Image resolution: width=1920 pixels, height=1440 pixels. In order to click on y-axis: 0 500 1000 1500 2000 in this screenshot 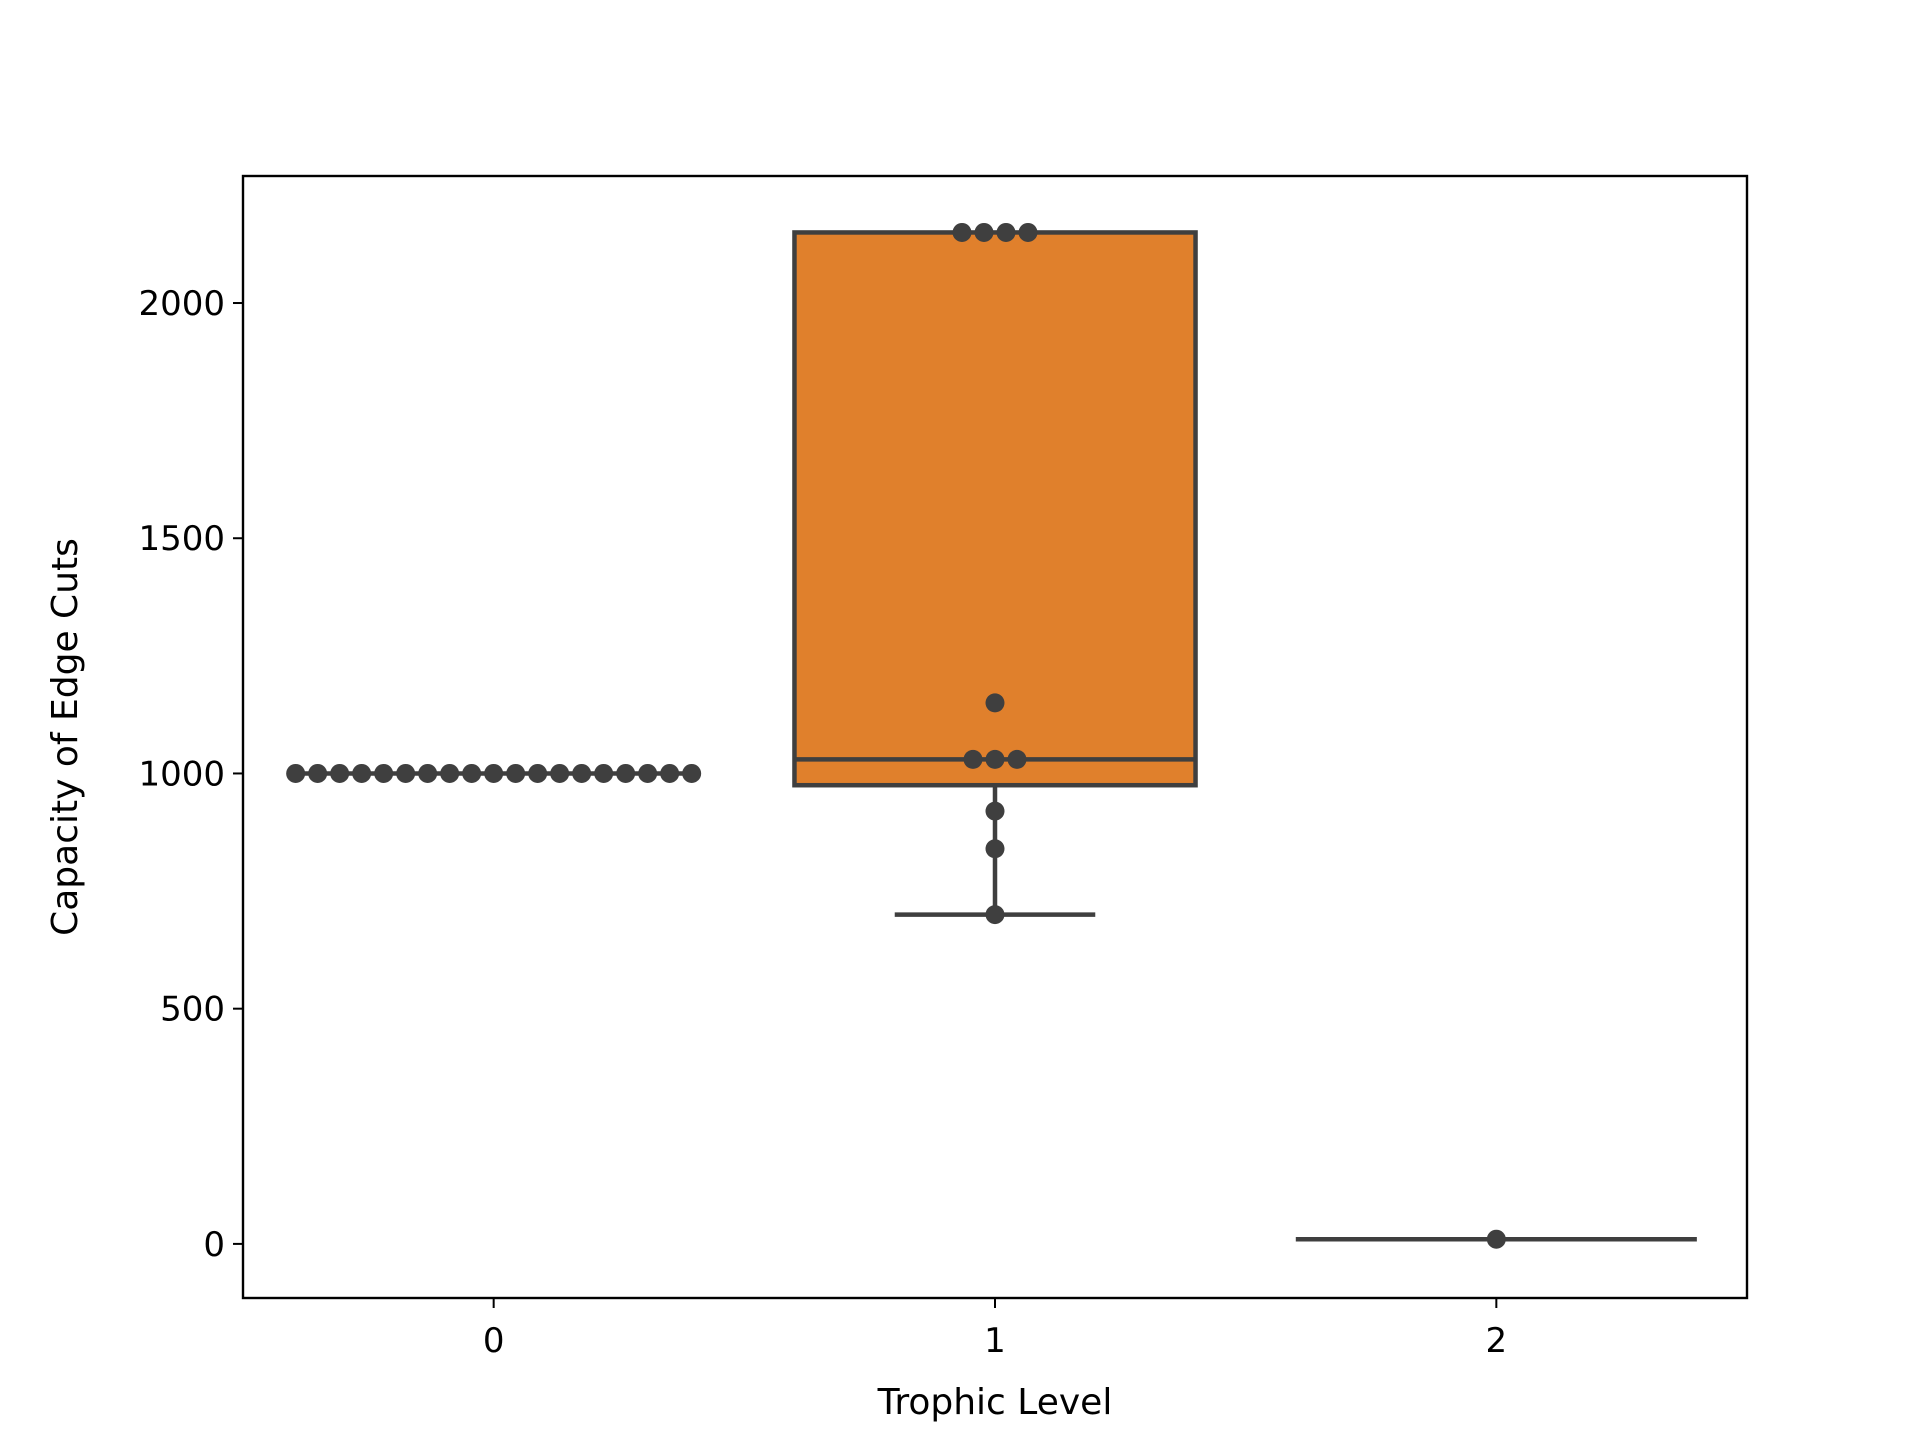, I will do `click(190, 774)`.